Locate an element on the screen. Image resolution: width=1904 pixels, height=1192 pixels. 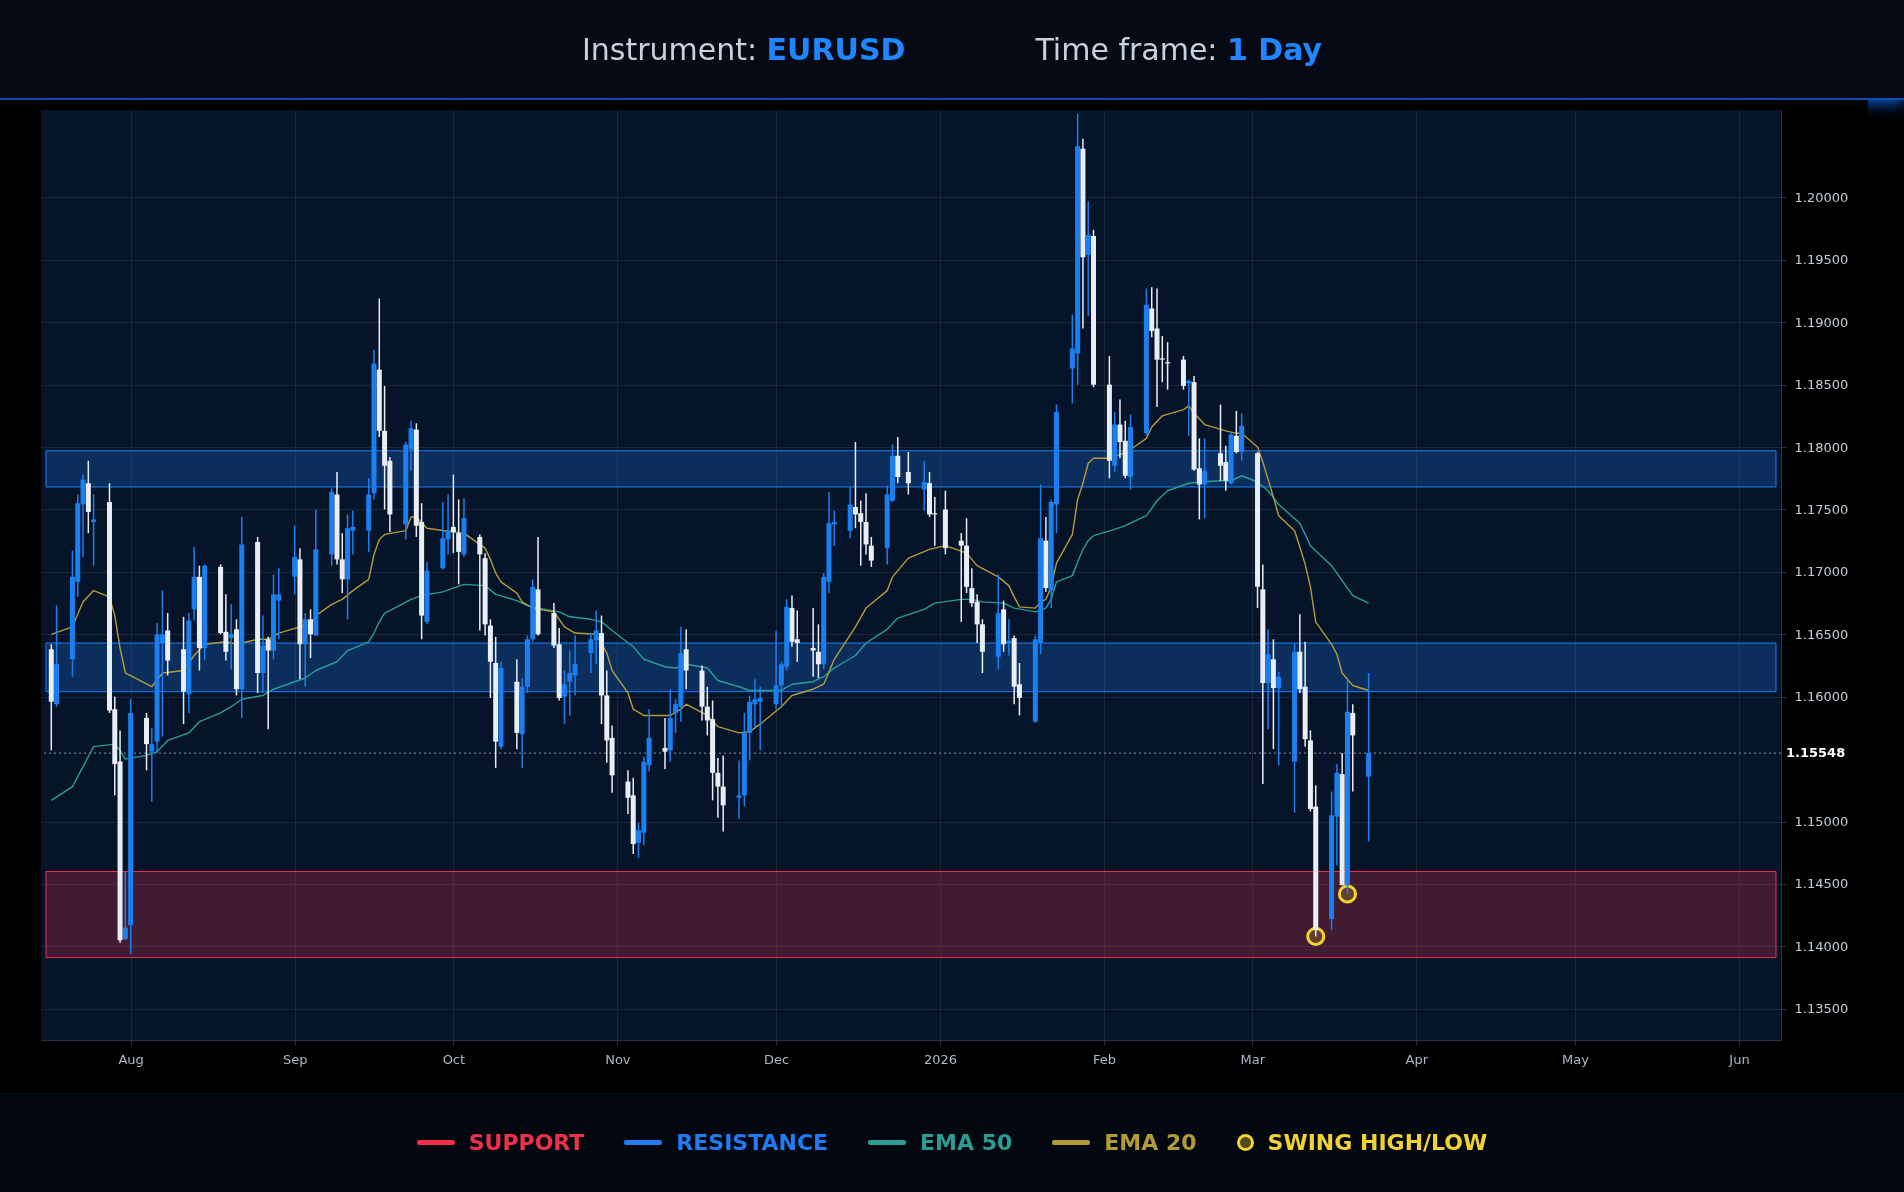
chart-subtitle: Time frame: 1 Day is located at coordinates (1179, 49).